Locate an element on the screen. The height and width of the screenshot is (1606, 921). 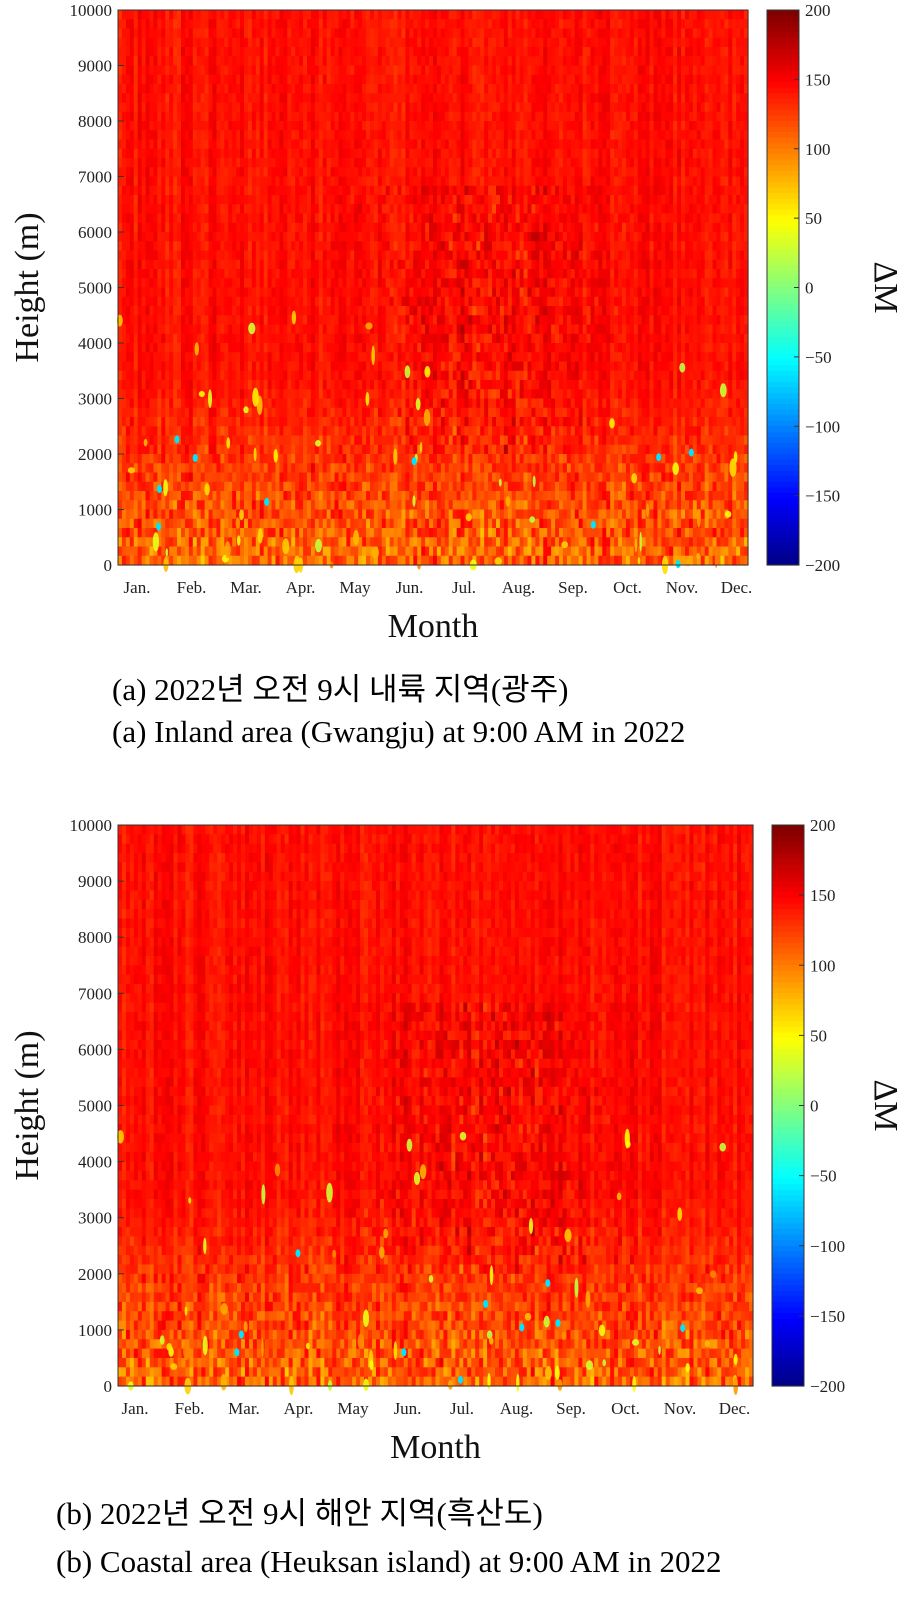
caption-korean: (b) 2022년 오전 9시 해안 지역(흑산도) is located at coordinates (299, 1513).